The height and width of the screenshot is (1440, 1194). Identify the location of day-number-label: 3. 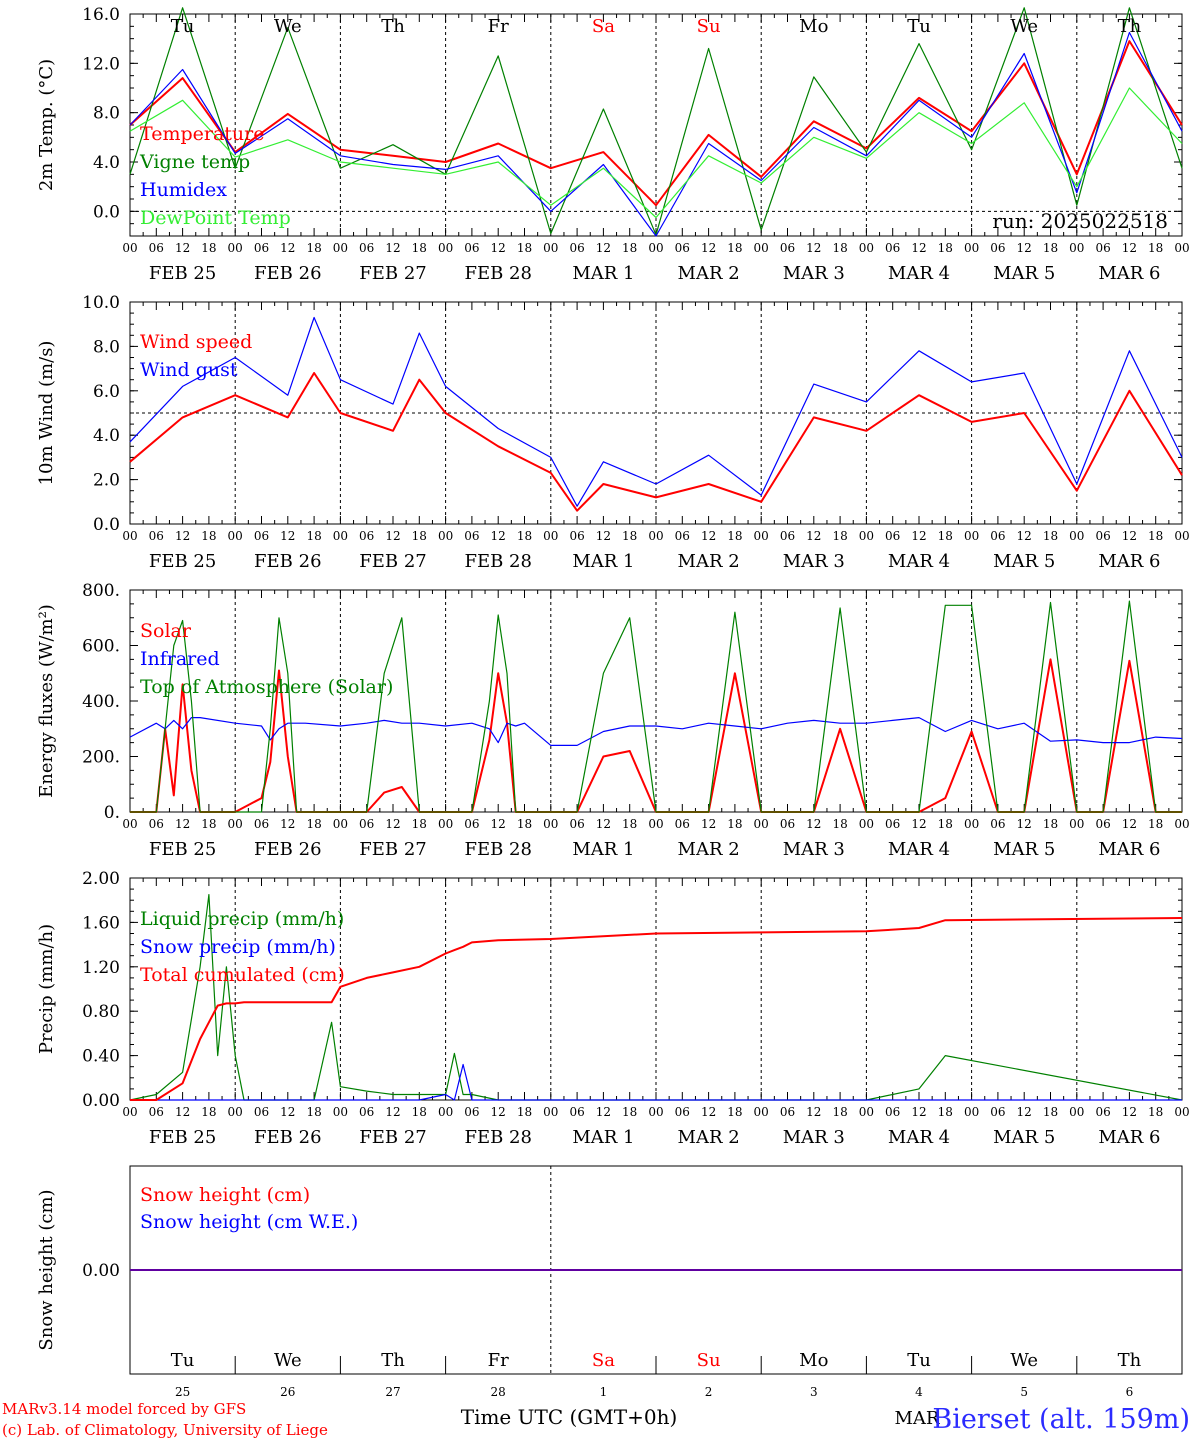
(814, 1392).